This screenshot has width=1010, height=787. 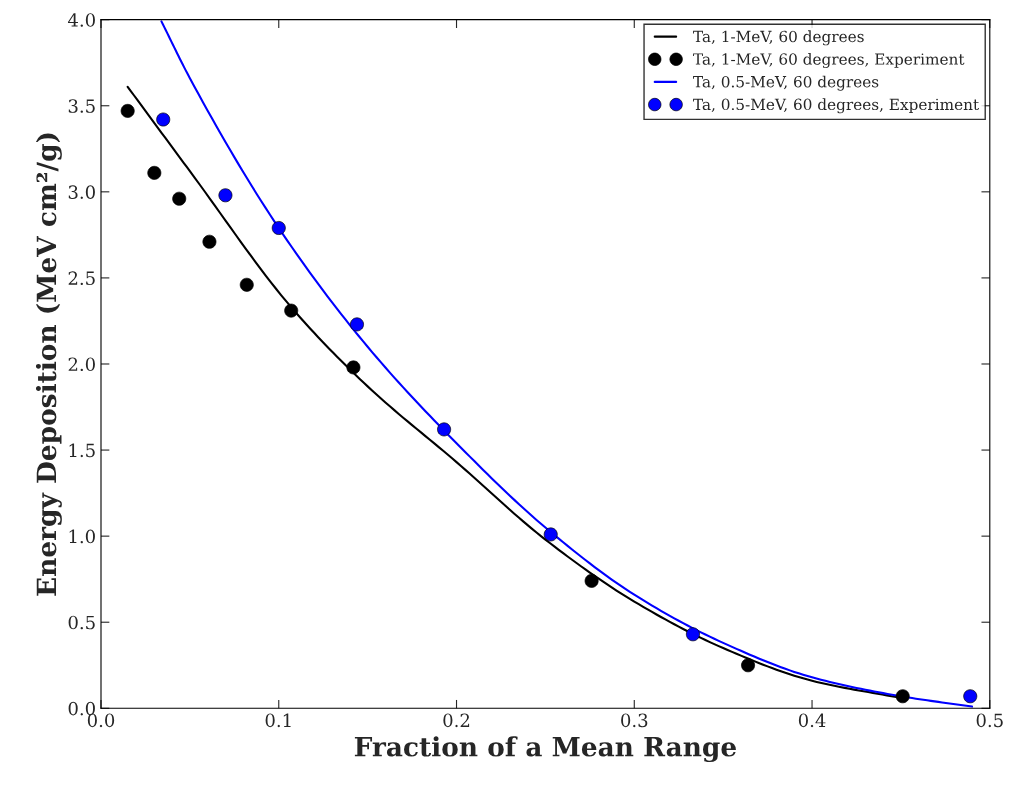 I want to click on y-tick-label: 2.5, so click(x=81, y=278).